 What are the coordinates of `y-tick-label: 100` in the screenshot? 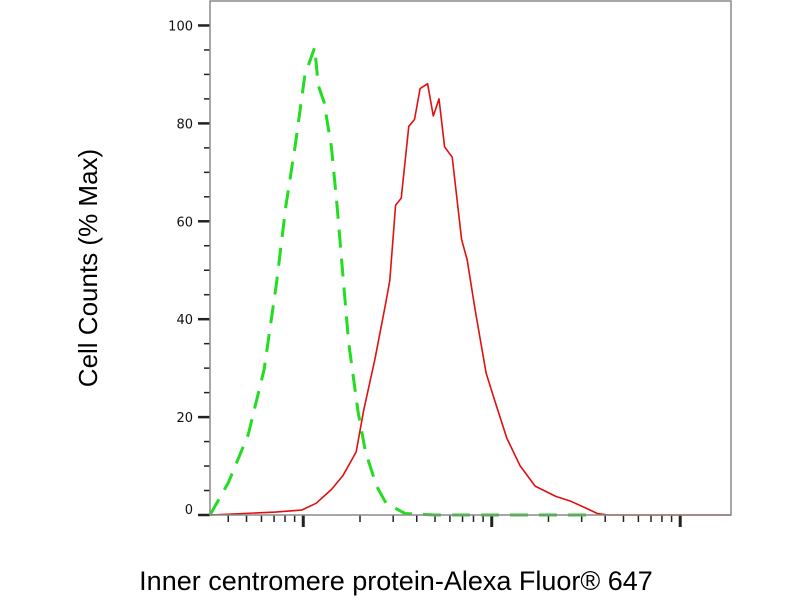 It's located at (180, 26).